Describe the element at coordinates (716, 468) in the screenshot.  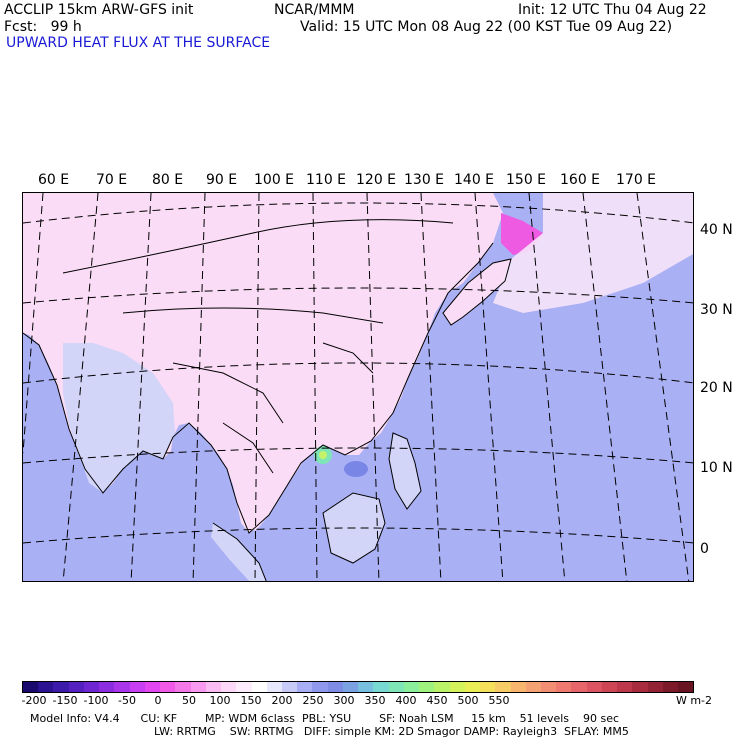
I see `lat-label-10n: 10 N` at that location.